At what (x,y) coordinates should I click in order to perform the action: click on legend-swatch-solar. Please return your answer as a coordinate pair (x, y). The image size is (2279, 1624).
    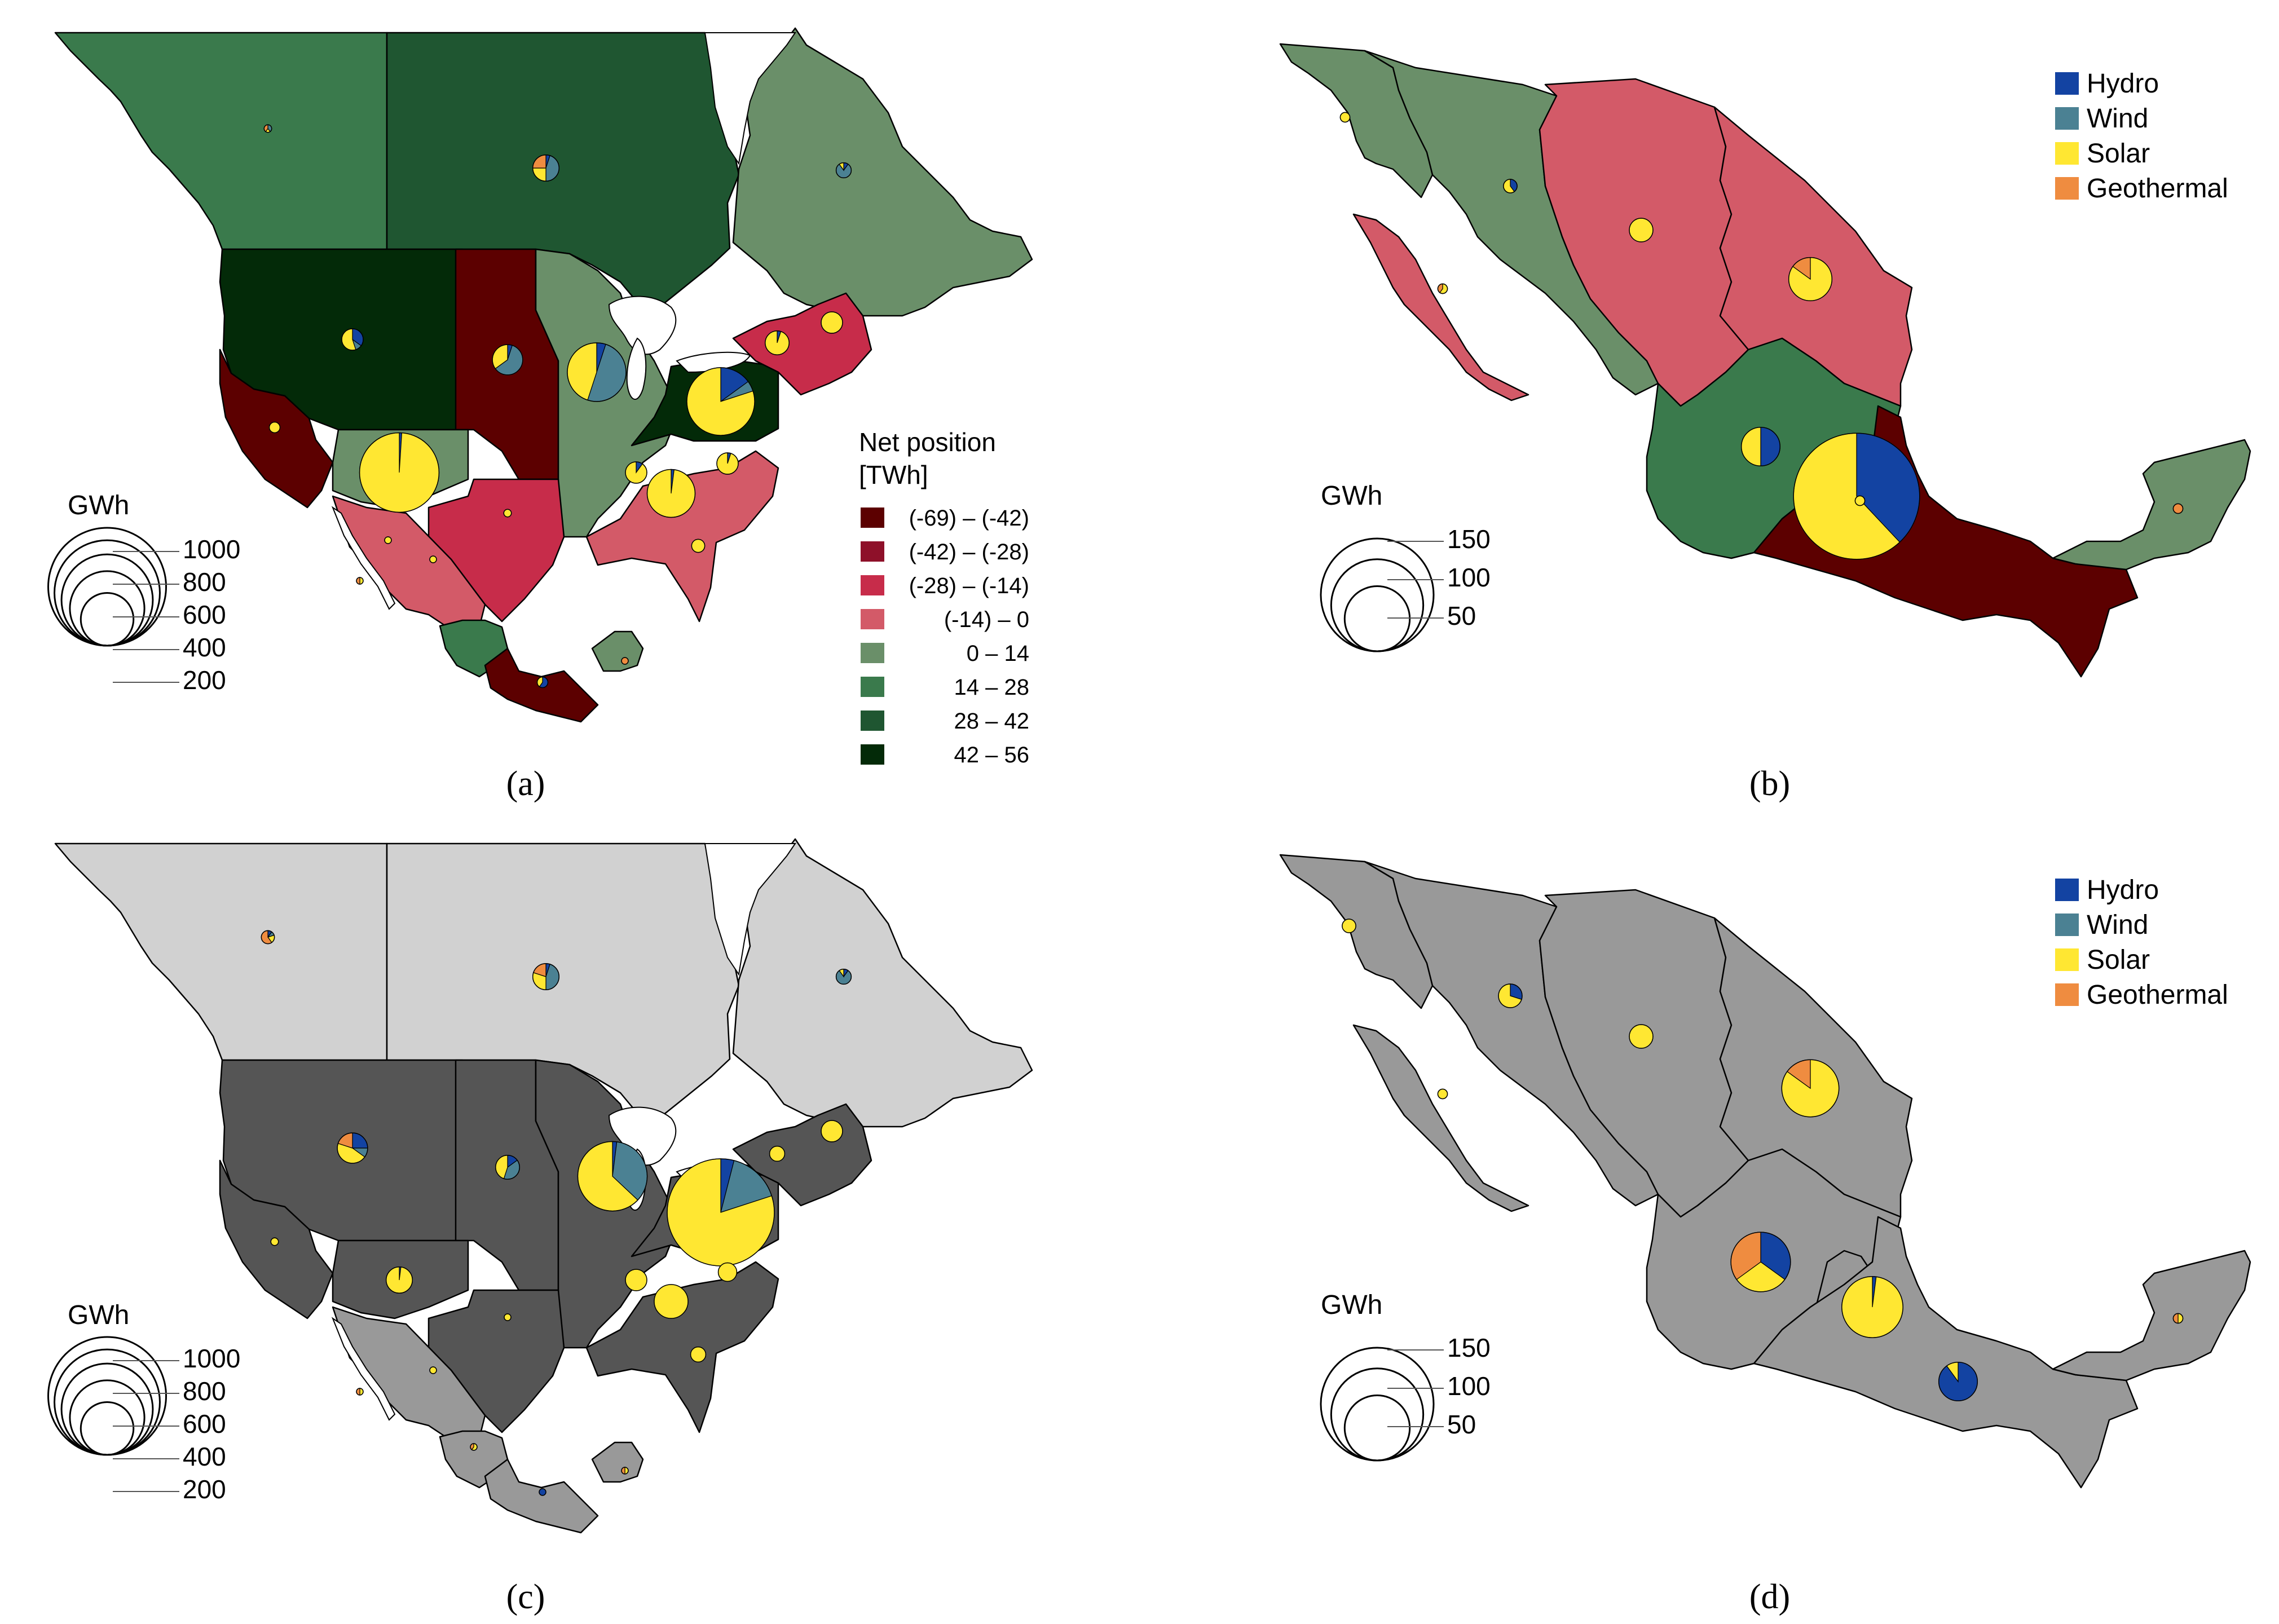
    Looking at the image, I should click on (2067, 154).